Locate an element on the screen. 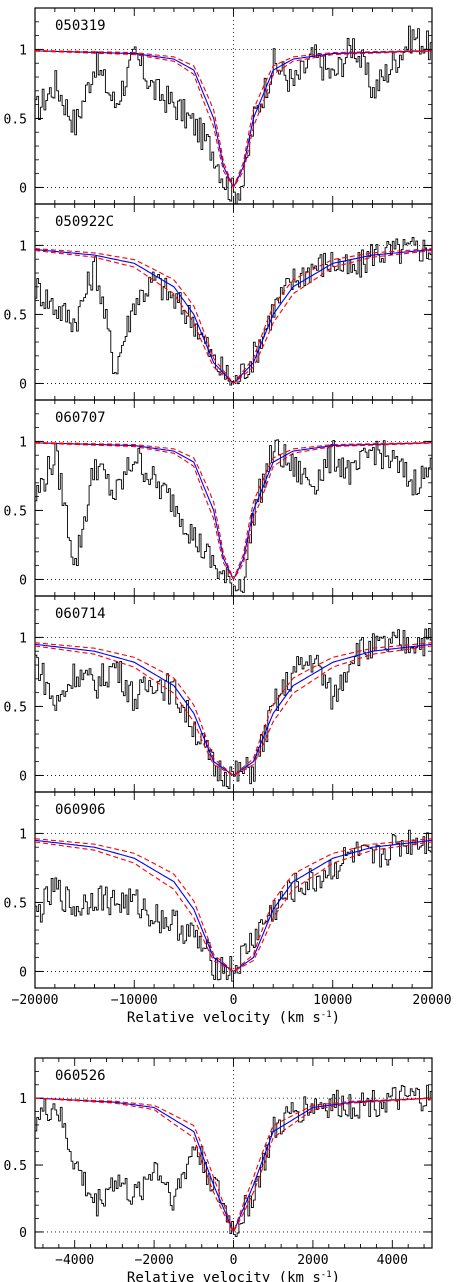 The height and width of the screenshot is (1282, 460). panel-1: 0 0.5 1 050922C is located at coordinates (218, 302).